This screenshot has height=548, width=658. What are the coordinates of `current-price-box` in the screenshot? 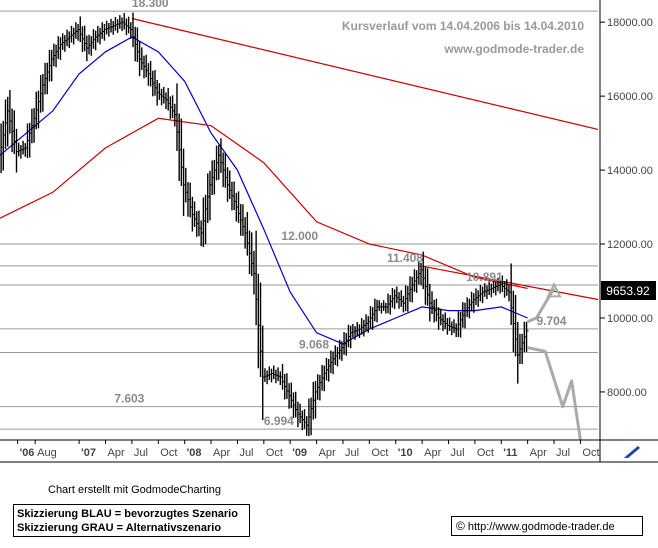 It's located at (628, 290).